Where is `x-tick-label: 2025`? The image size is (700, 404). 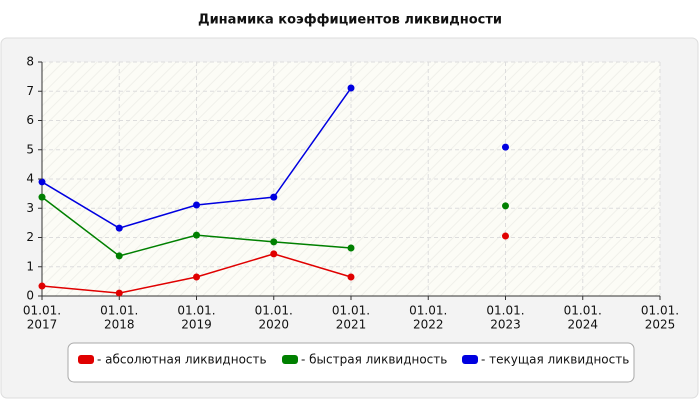
x-tick-label: 2025 is located at coordinates (660, 325).